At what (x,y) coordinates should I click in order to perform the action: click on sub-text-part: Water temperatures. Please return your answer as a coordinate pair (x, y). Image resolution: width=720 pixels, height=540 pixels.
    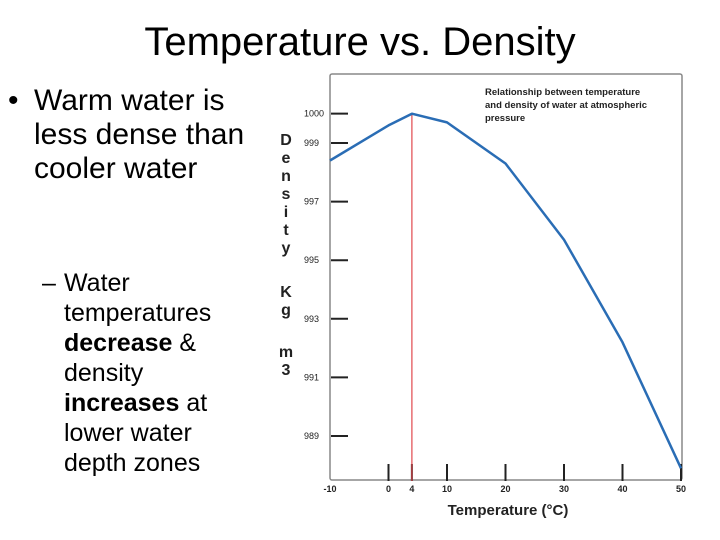
    Looking at the image, I should click on (138, 298).